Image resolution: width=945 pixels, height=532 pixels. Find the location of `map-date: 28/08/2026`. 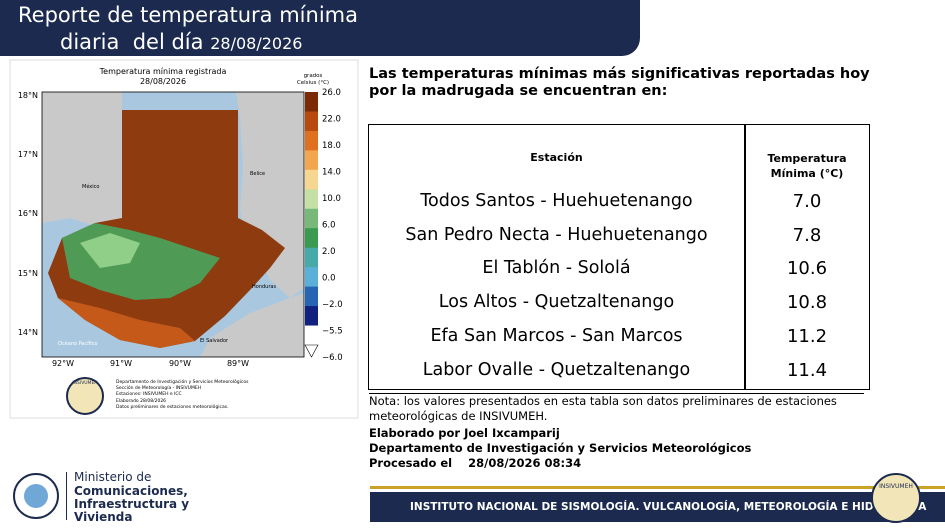

map-date: 28/08/2026 is located at coordinates (163, 81).